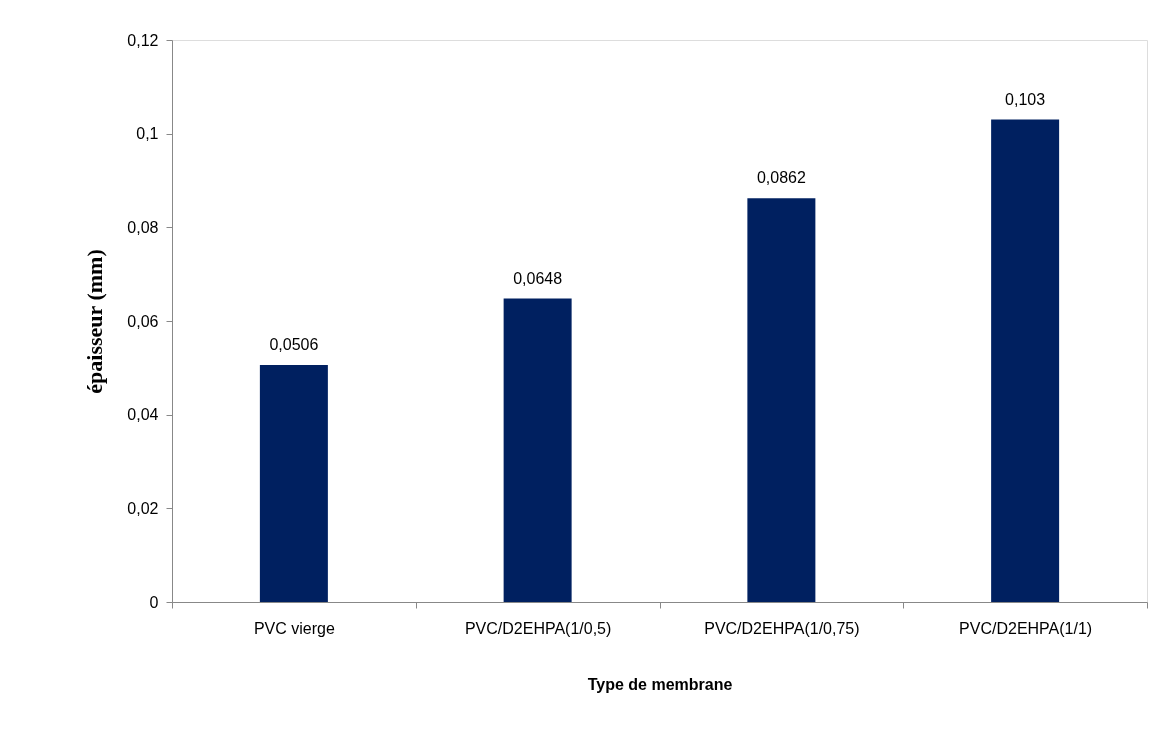 The width and height of the screenshot is (1165, 742). Describe the element at coordinates (143, 508) in the screenshot. I see `y-tick-label: 0,02` at that location.